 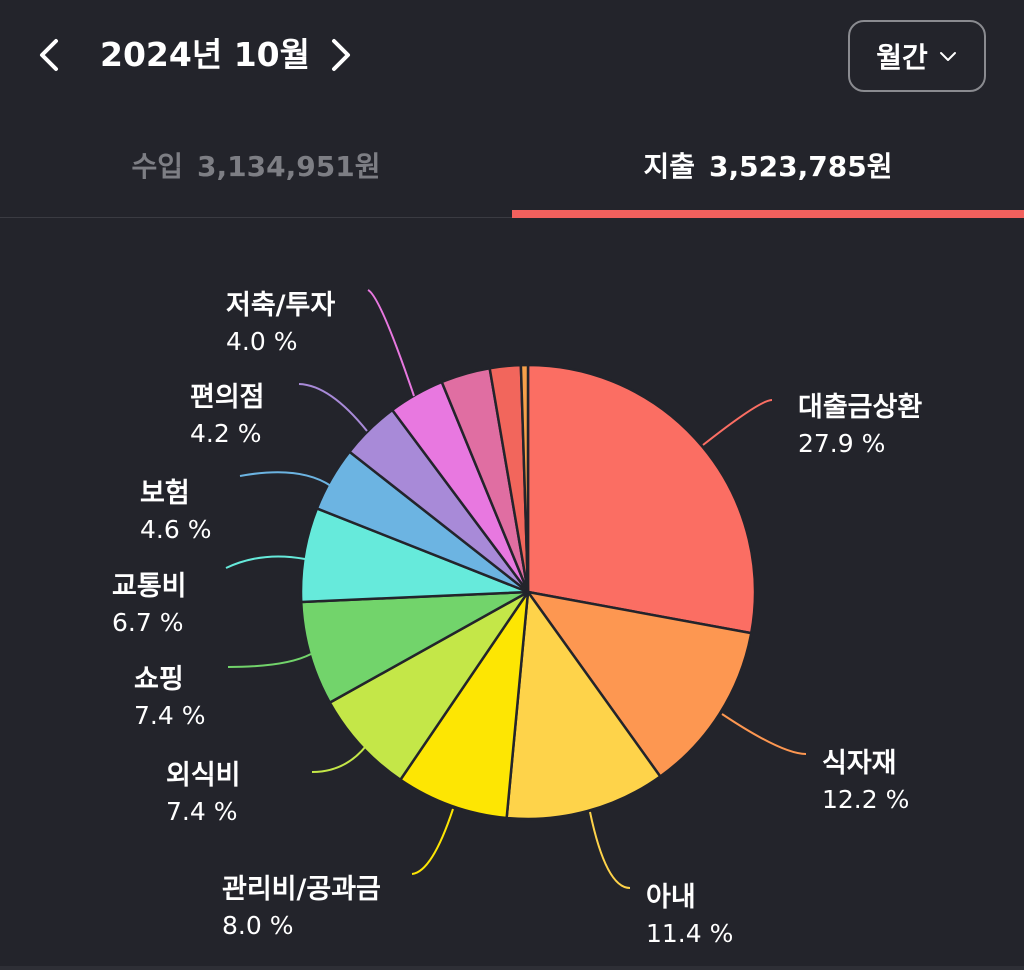 What do you see at coordinates (225, 433) in the screenshot?
I see `slice-percent-8: 4.2 %` at bounding box center [225, 433].